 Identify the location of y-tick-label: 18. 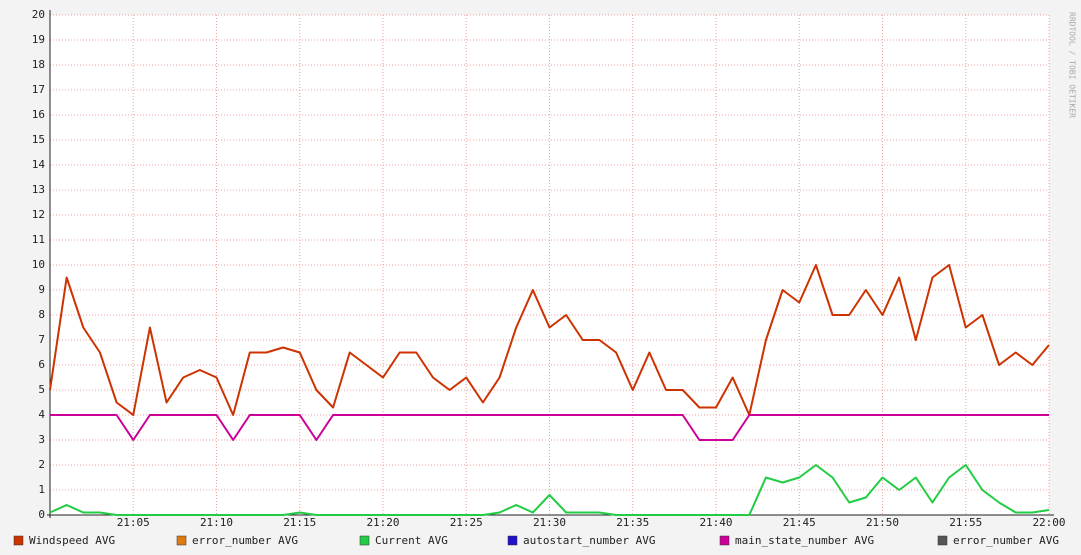
(38, 64).